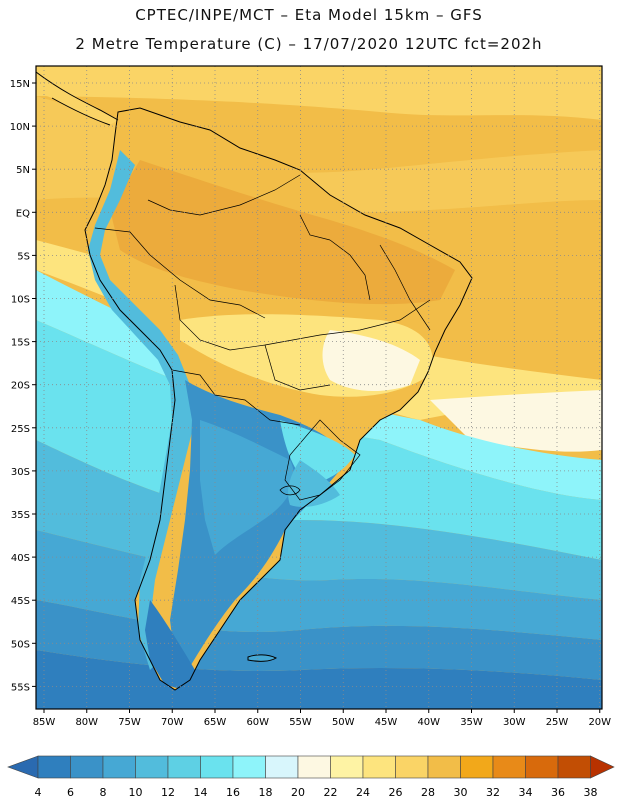  I want to click on map-title: CPTEC/INPE/MCT – Eta Model 15km – GFS, so click(309, 15).